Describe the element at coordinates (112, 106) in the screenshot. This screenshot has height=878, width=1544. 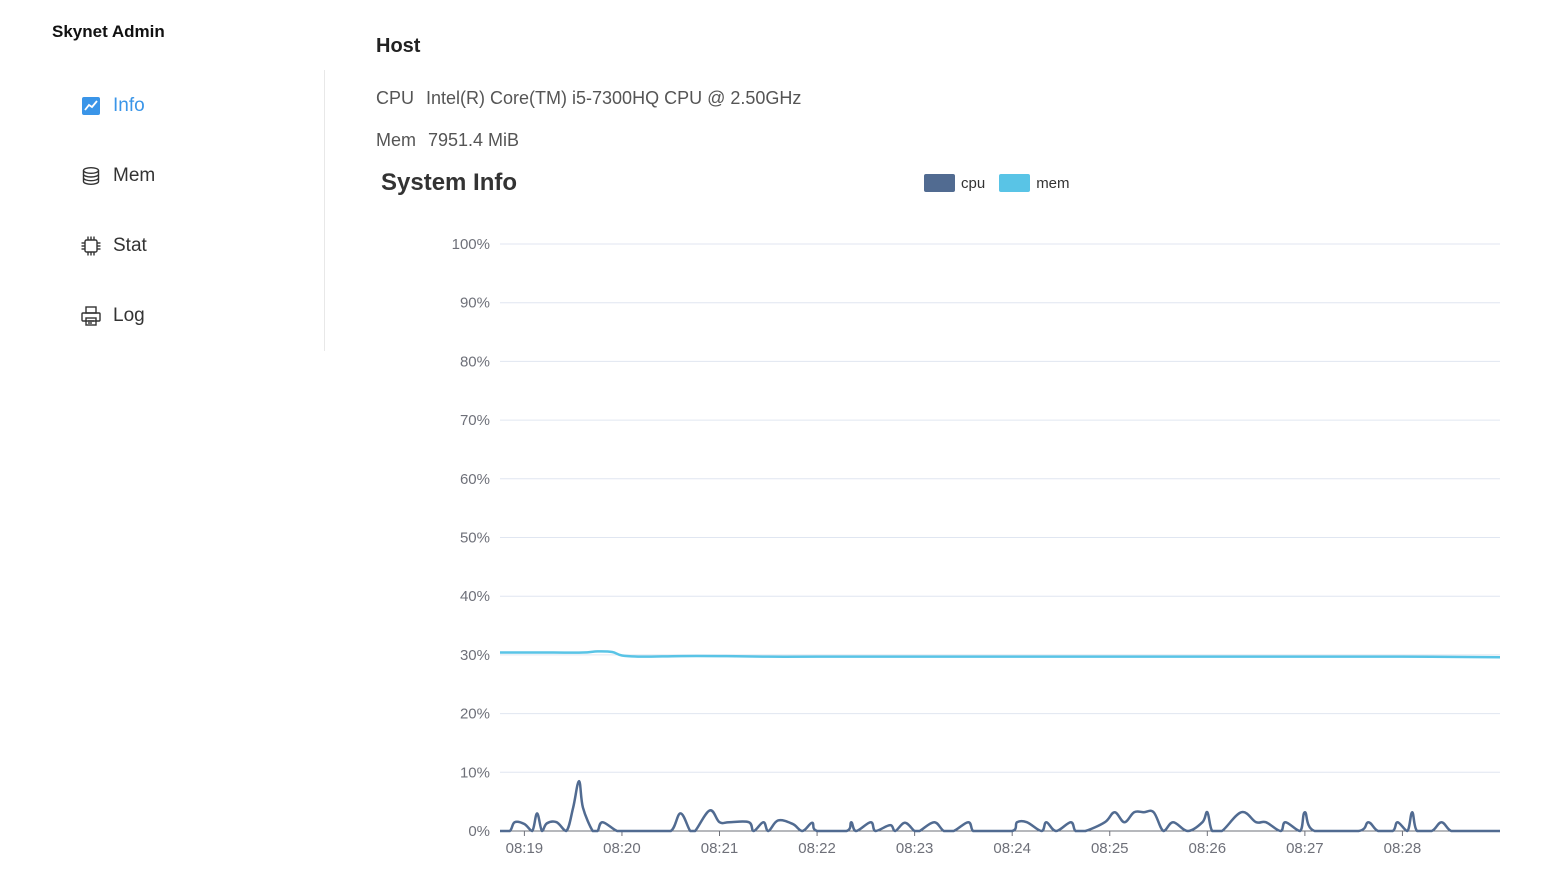
I see `sidebar-item-info: Info` at that location.